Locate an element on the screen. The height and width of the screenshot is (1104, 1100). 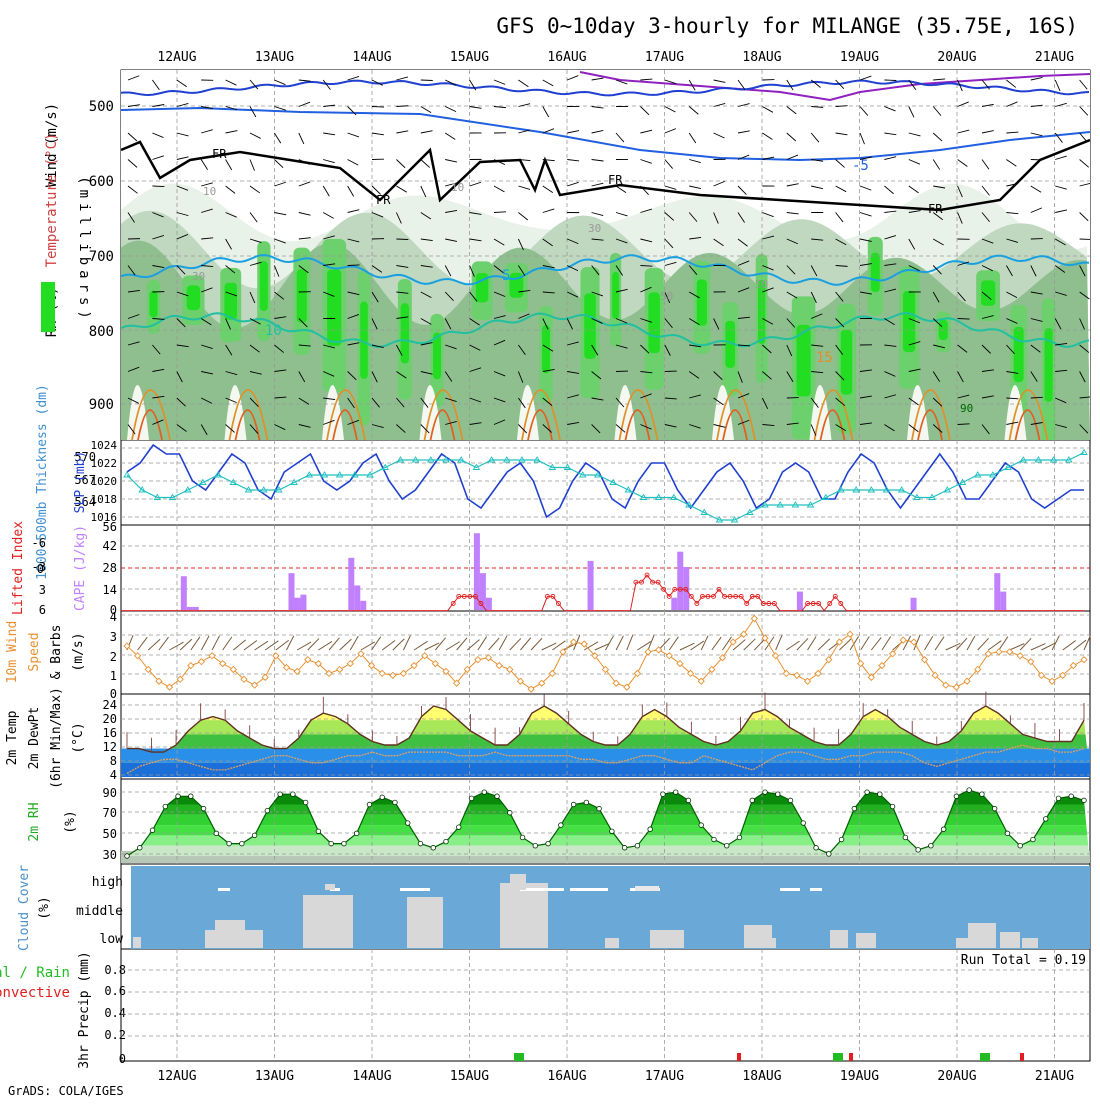
wind10-speed-label: Speed is located at coordinates (34, 651).